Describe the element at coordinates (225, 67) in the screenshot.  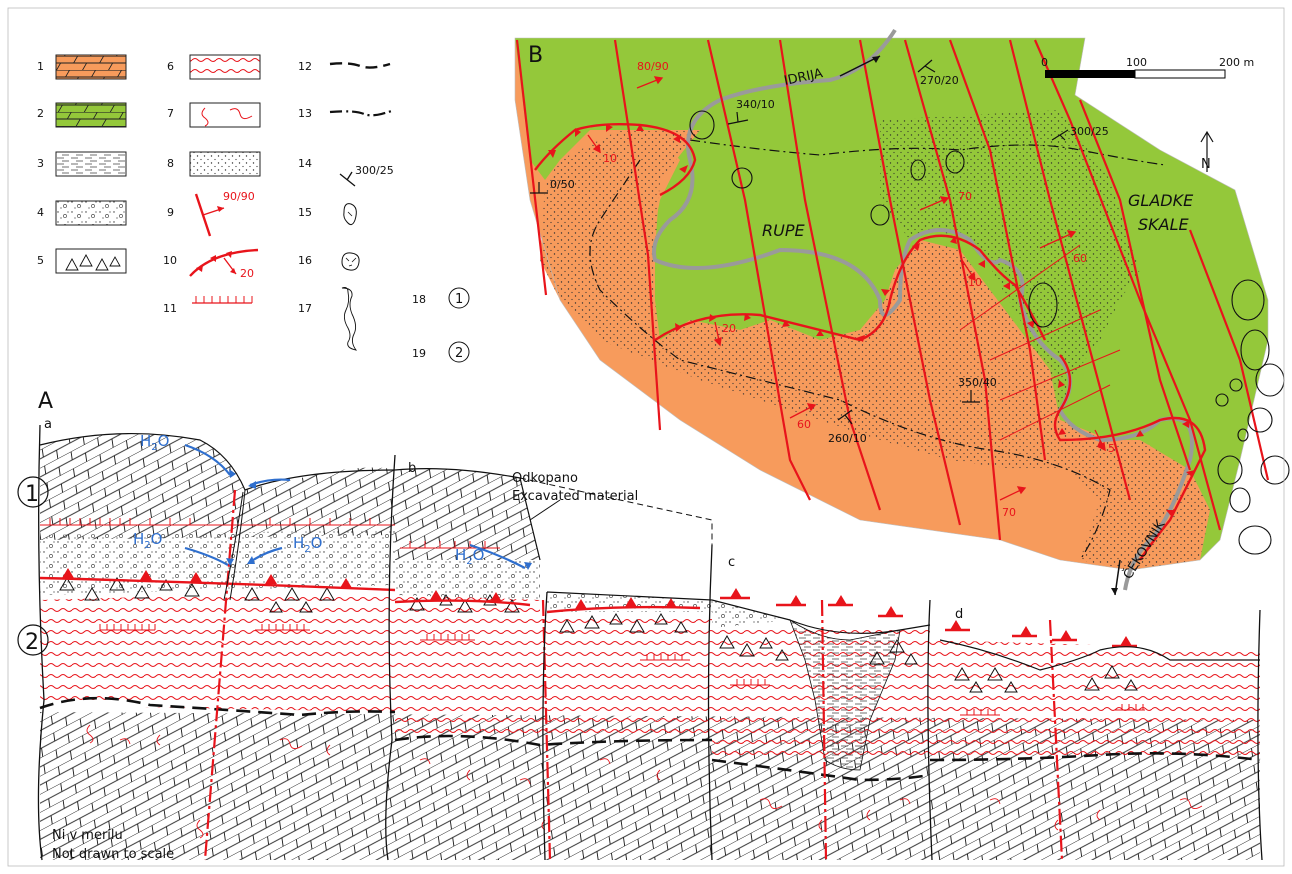
I see `red-wavy-lines-swatch` at that location.